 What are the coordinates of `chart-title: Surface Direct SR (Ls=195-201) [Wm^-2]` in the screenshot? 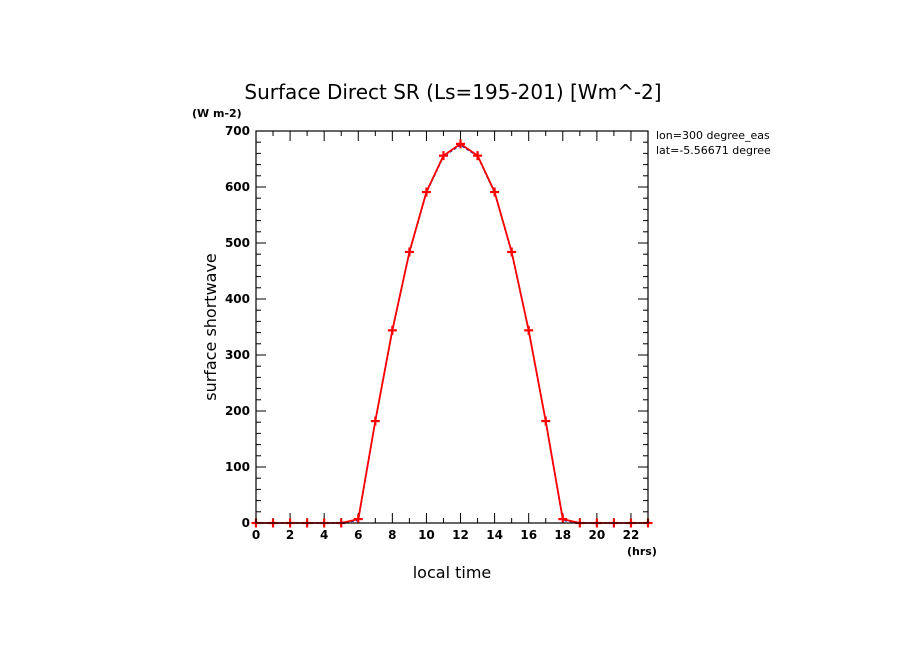 It's located at (452, 92).